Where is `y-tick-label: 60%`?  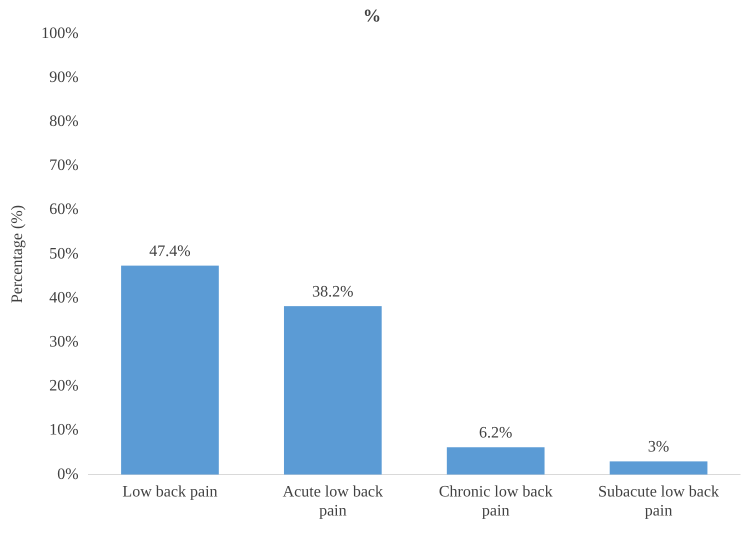 y-tick-label: 60% is located at coordinates (64, 209).